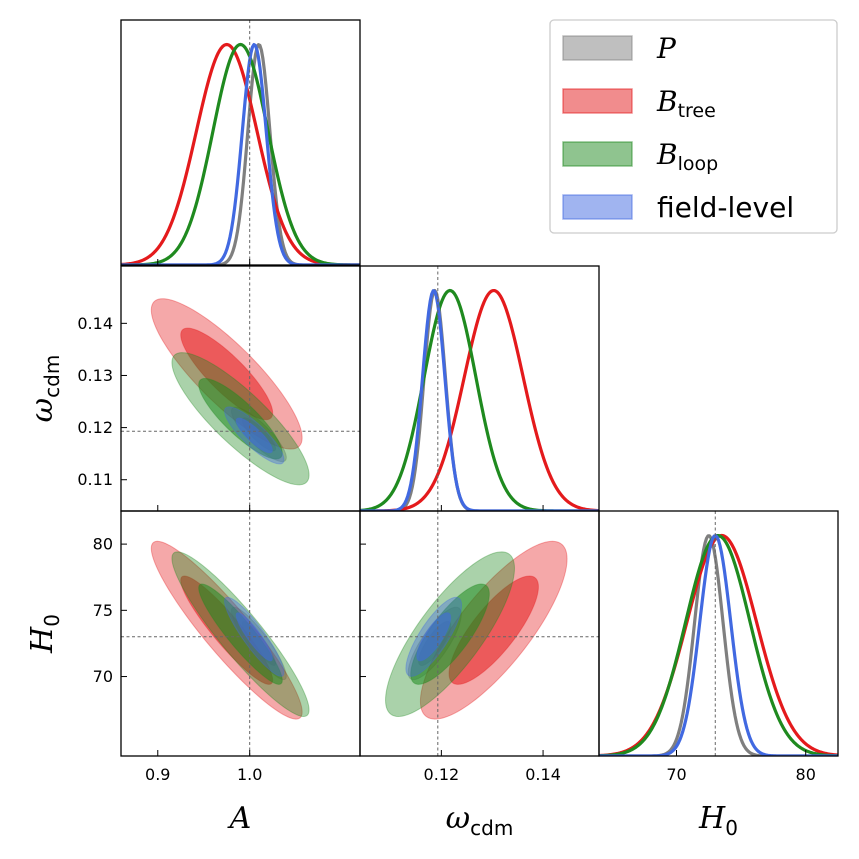 The width and height of the screenshot is (859, 859). What do you see at coordinates (442, 774) in the screenshot?
I see `x-tick-label-omega_cdm: 0.12` at bounding box center [442, 774].